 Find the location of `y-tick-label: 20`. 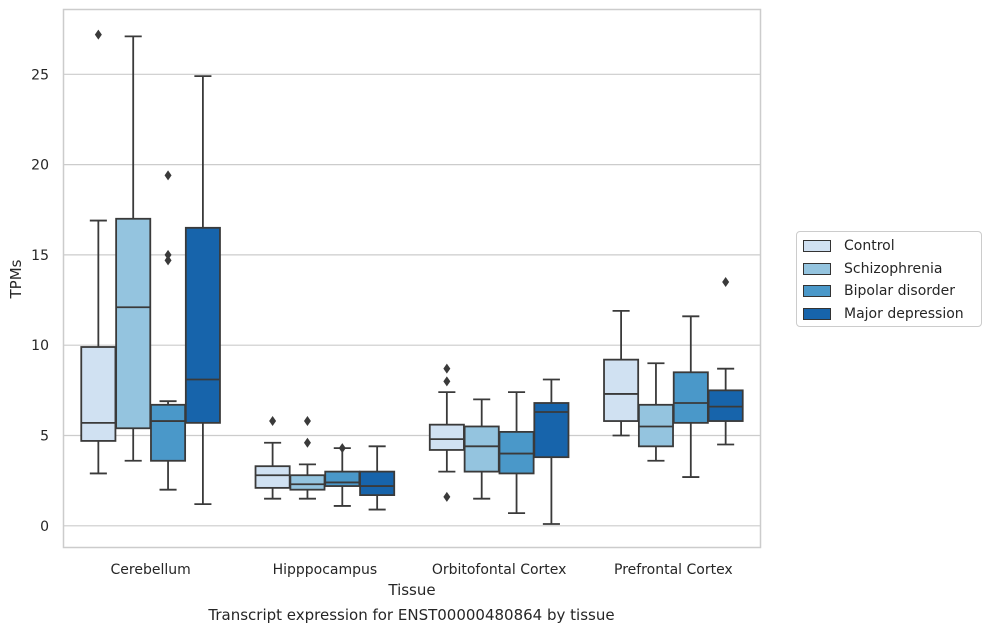

y-tick-label: 20 is located at coordinates (40, 166).